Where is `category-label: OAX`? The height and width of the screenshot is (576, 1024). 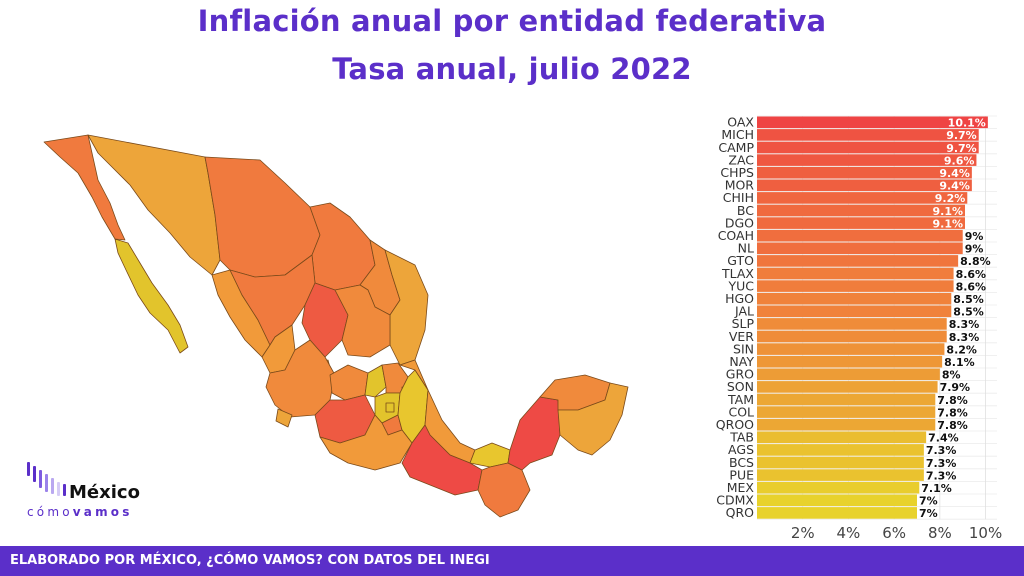 category-label: OAX is located at coordinates (740, 122).